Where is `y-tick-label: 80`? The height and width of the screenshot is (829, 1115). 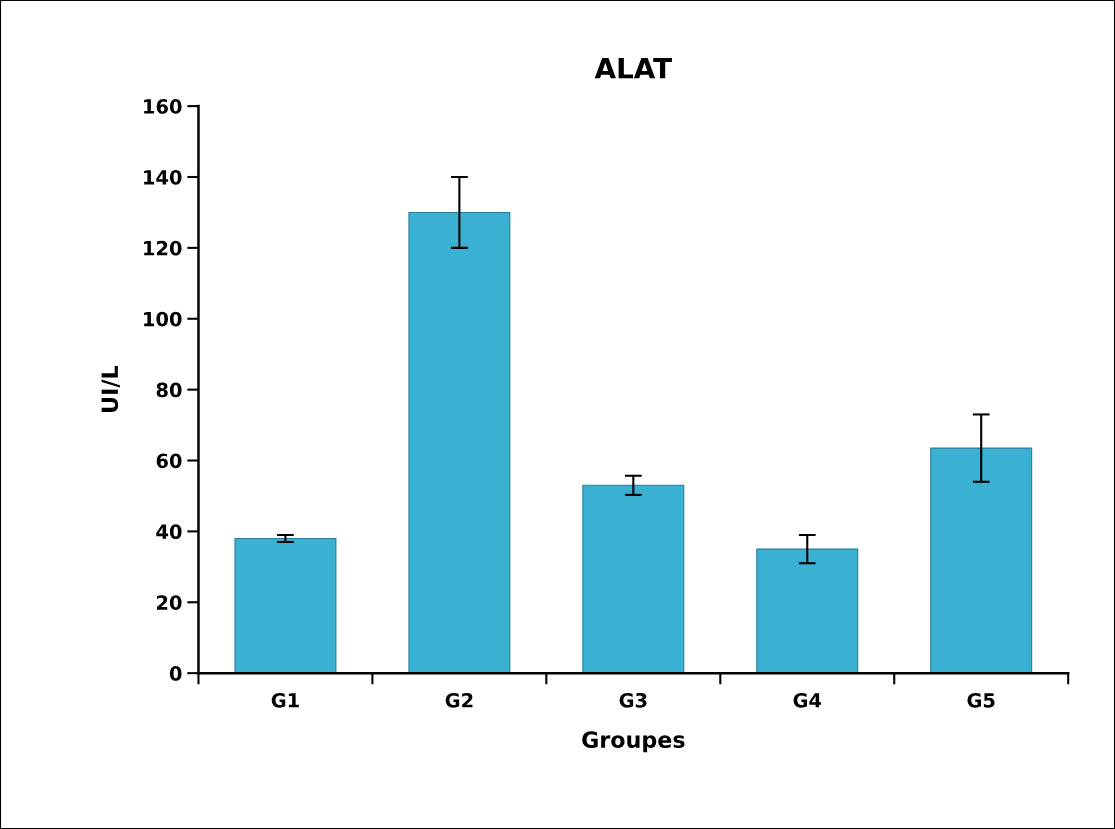
y-tick-label: 80 is located at coordinates (169, 390).